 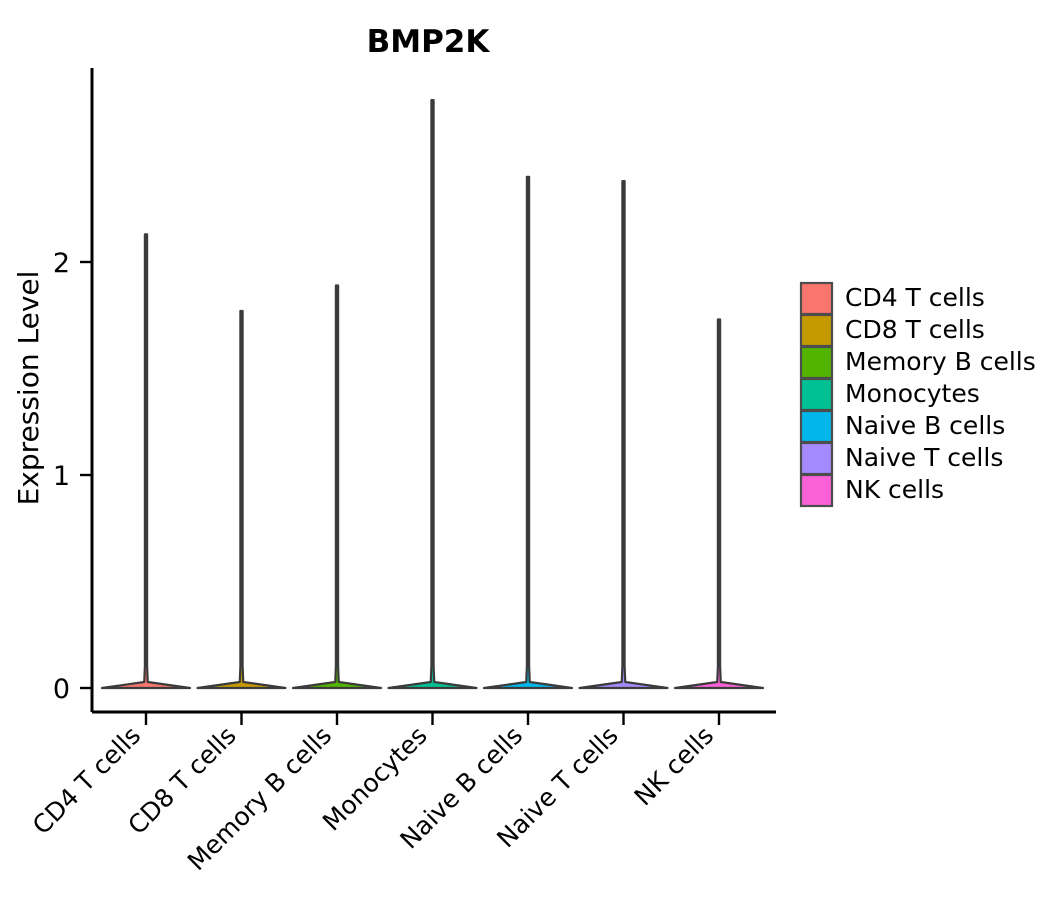 What do you see at coordinates (28, 388) in the screenshot?
I see `y-axis-title: Expression Level` at bounding box center [28, 388].